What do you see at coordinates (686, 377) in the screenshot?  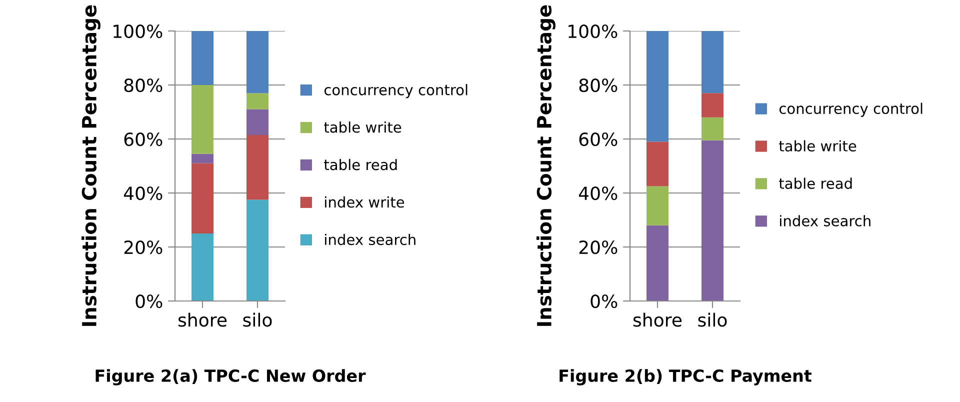 I see `text: Figure 2(b) TPC-C Payment` at bounding box center [686, 377].